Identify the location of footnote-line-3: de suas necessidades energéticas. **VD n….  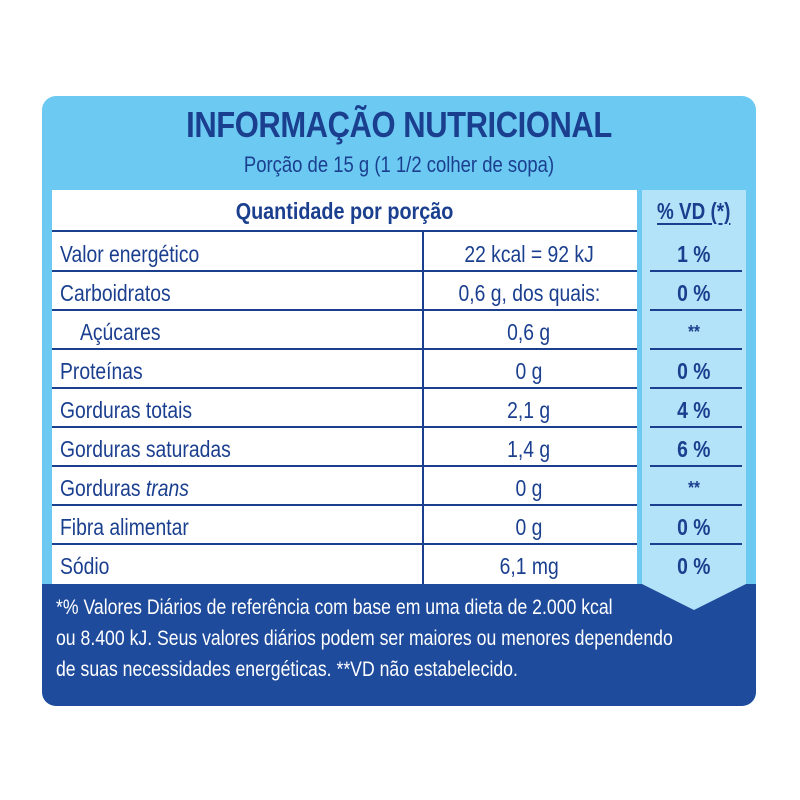
(287, 669).